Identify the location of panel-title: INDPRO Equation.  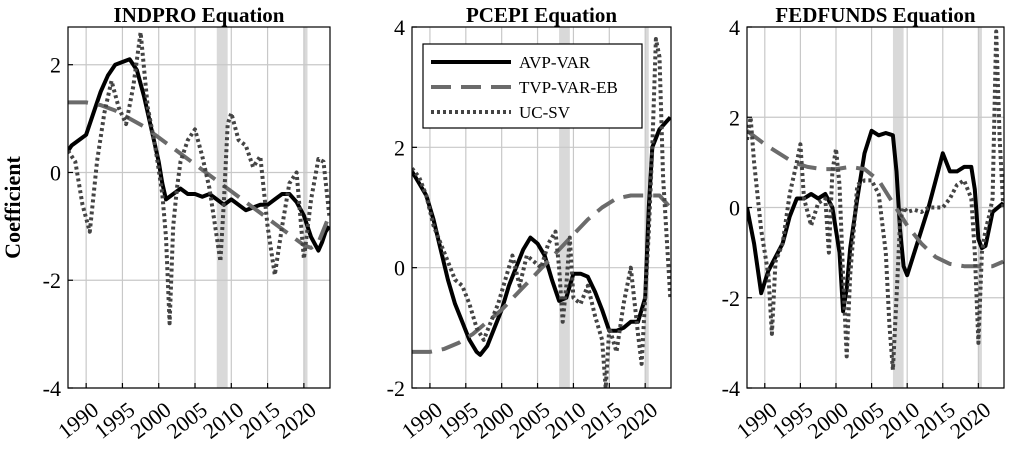
(199, 15).